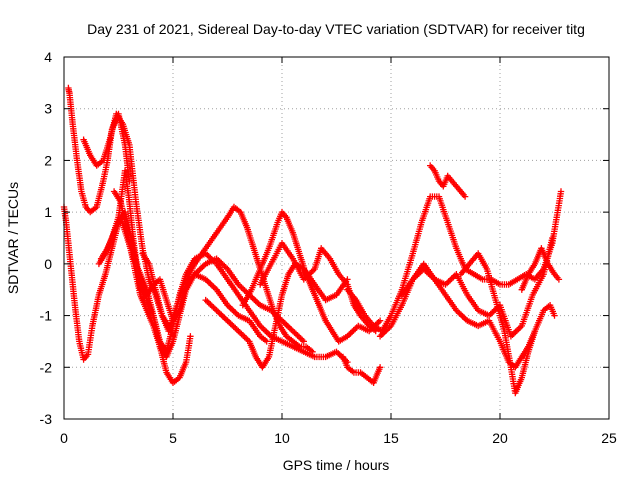 This screenshot has width=640, height=480. What do you see at coordinates (468, 318) in the screenshot?
I see `series-line` at bounding box center [468, 318].